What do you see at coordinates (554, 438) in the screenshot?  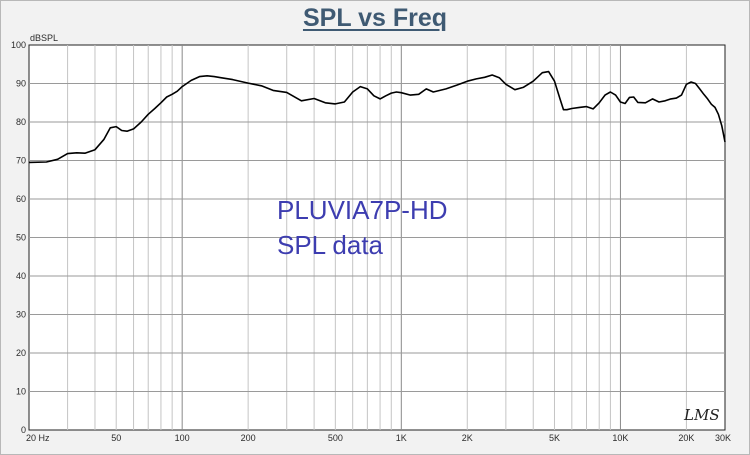 I see `x-tick-label: 5K` at bounding box center [554, 438].